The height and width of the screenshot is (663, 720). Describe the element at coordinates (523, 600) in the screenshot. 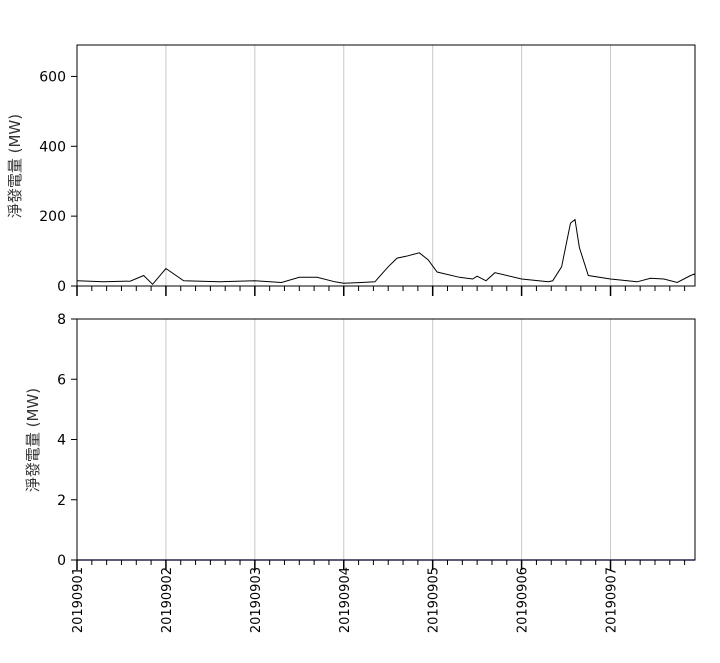

I see `x-tick-label: 20190906` at that location.